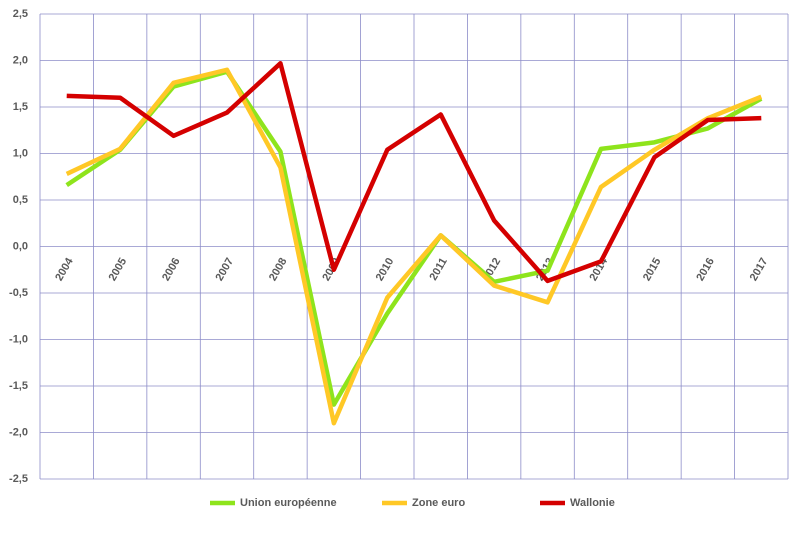  I want to click on x-tick-label: 2015, so click(652, 269).